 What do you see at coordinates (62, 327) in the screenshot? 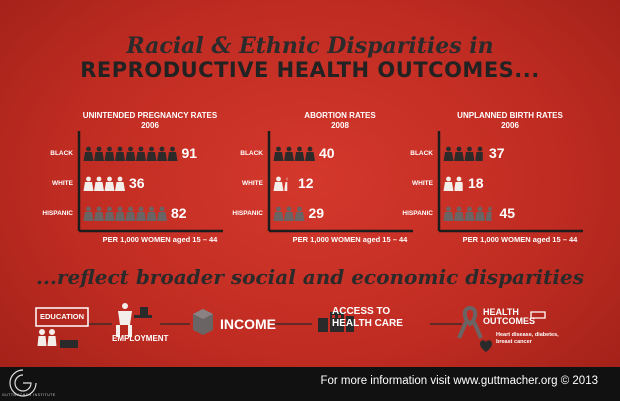
I see `education-icon` at bounding box center [62, 327].